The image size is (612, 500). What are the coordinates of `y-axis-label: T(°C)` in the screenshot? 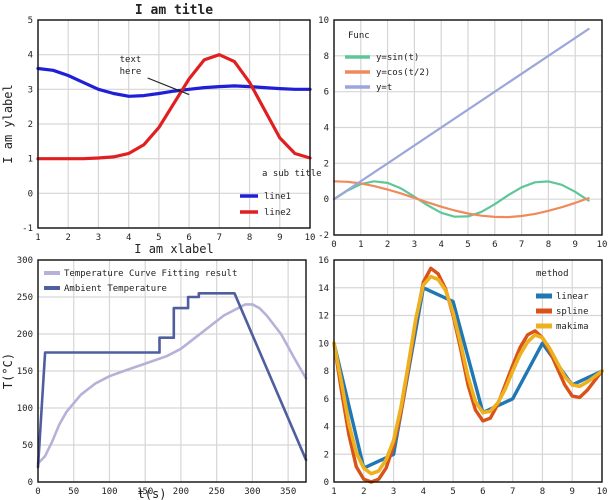 It's located at (8, 371).